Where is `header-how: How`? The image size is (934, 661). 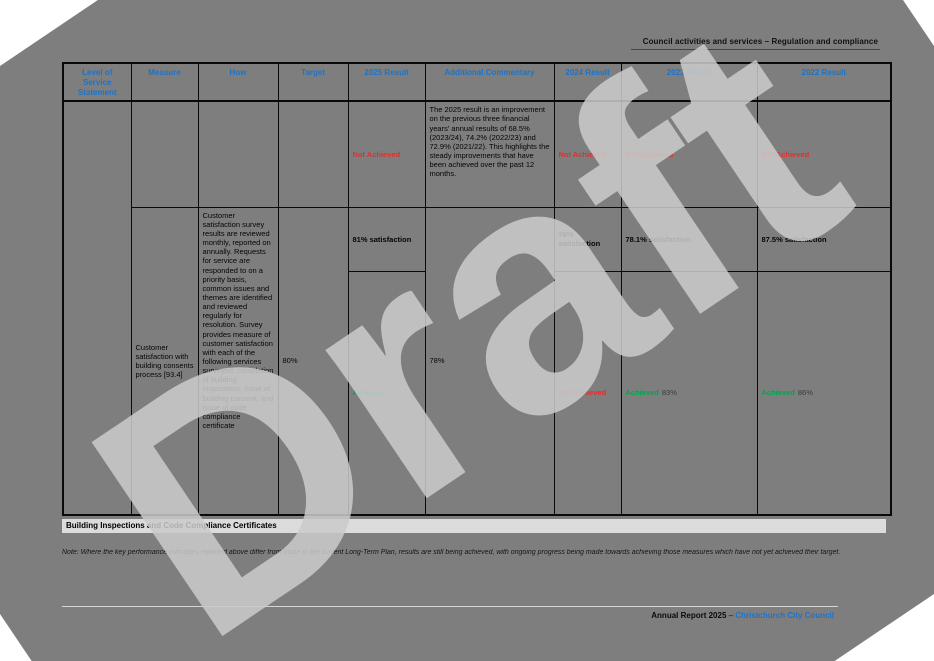 header-how: How is located at coordinates (238, 82).